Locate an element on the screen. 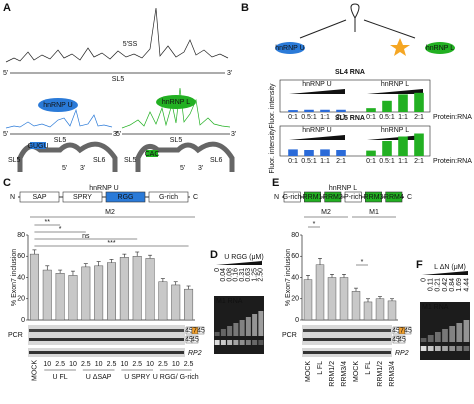  stem-label: SL6 is located at coordinates (216, 160).